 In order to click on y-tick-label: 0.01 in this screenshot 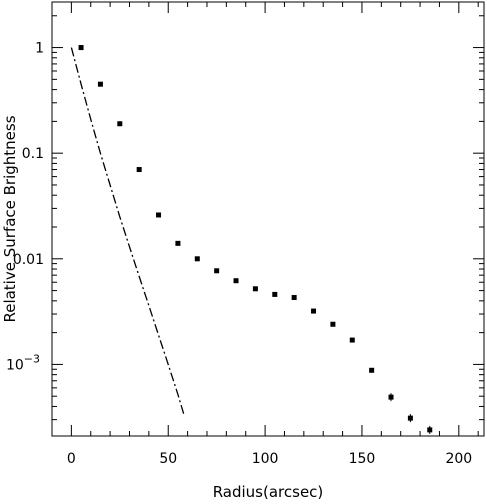, I will do `click(28, 260)`.